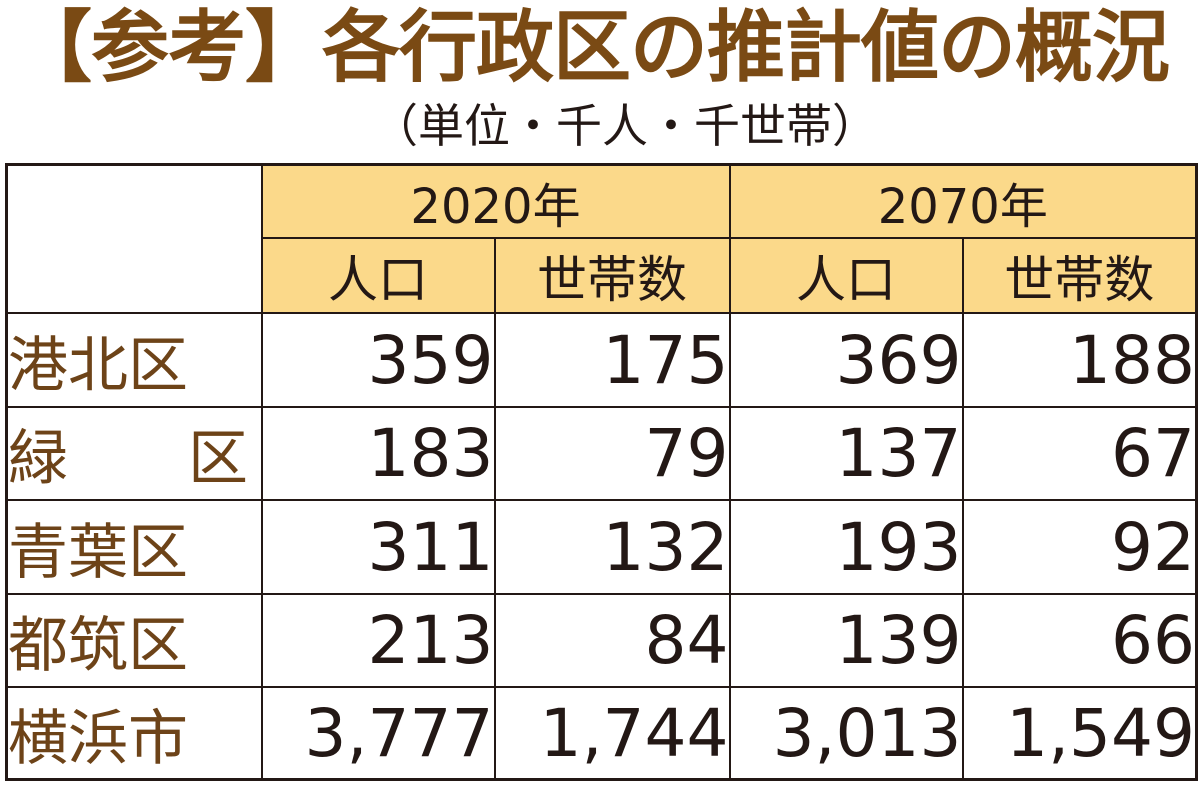 The height and width of the screenshot is (787, 1200). What do you see at coordinates (612, 453) in the screenshot?
I see `cell-value: 79` at bounding box center [612, 453].